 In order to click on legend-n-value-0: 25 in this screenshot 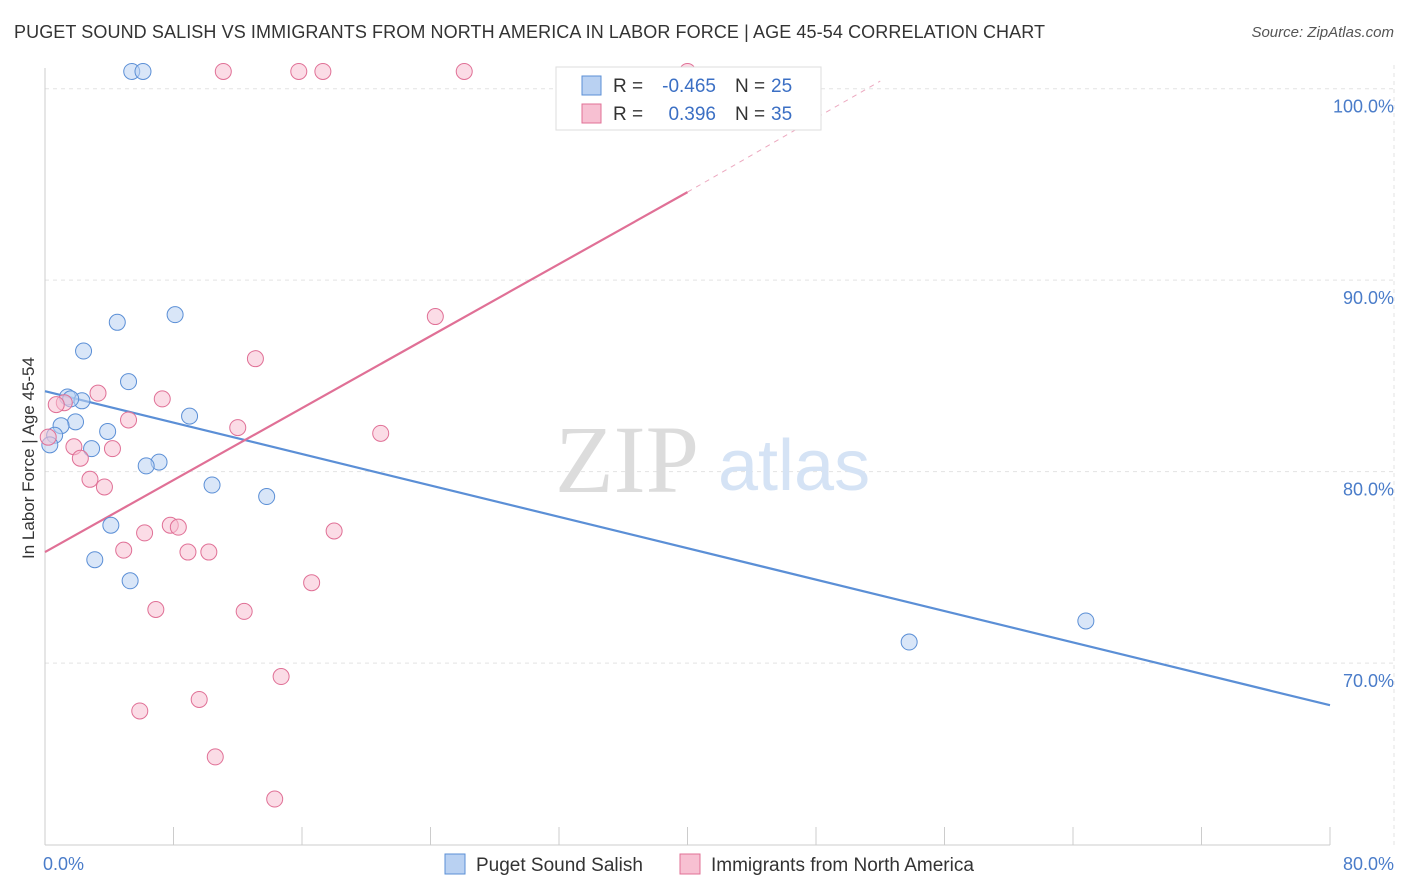, I will do `click(781, 86)`.